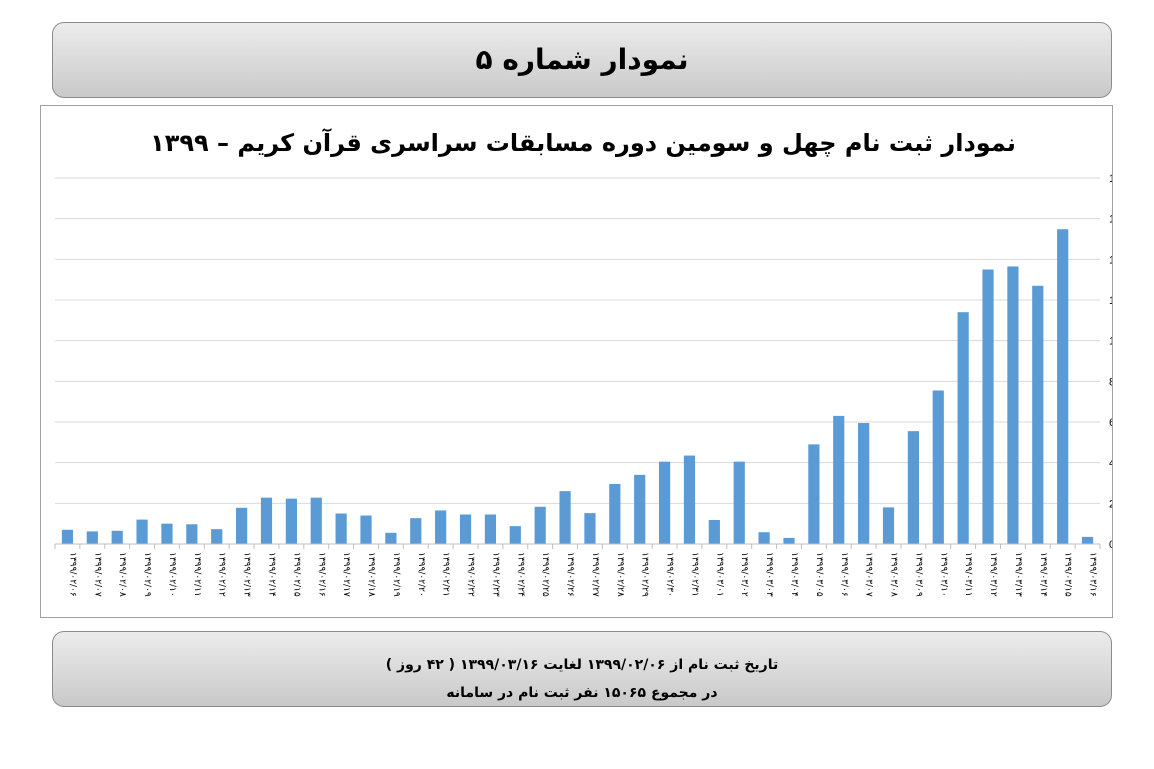 The width and height of the screenshot is (1154, 769). What do you see at coordinates (471, 574) in the screenshot?
I see `x-tick-label: ۱۳۹۹/۰۲/۲۲` at bounding box center [471, 574].